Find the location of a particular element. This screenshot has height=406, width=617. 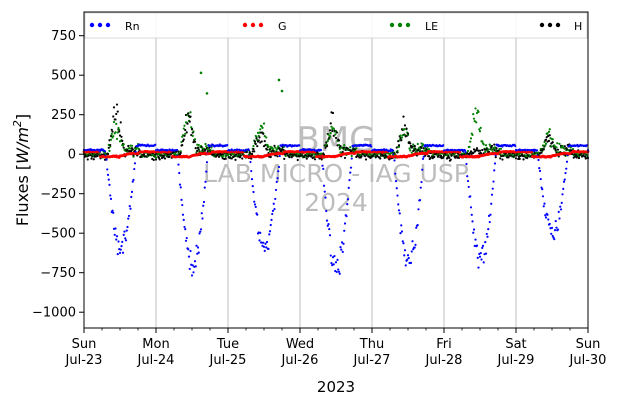

legend-label-h: H is located at coordinates (578, 26).